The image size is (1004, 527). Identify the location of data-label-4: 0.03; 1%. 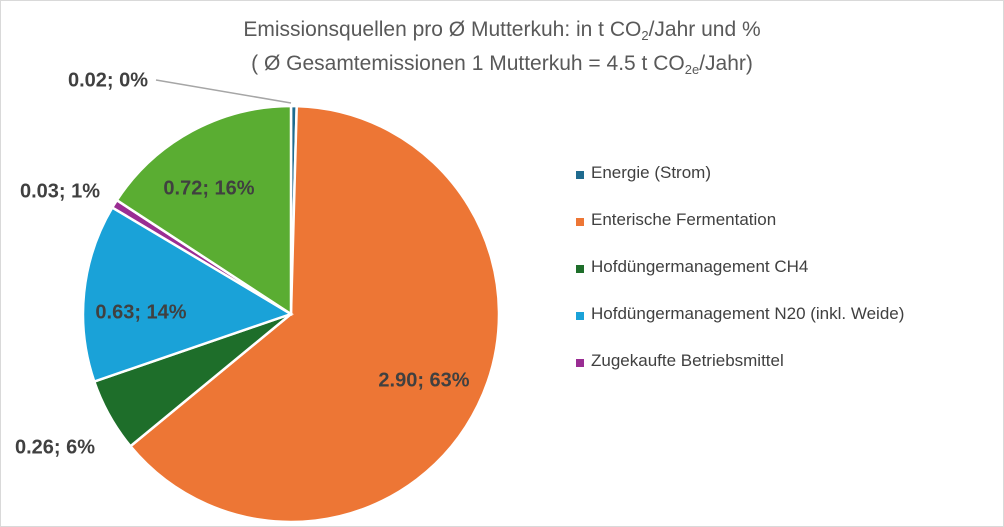
(60, 191).